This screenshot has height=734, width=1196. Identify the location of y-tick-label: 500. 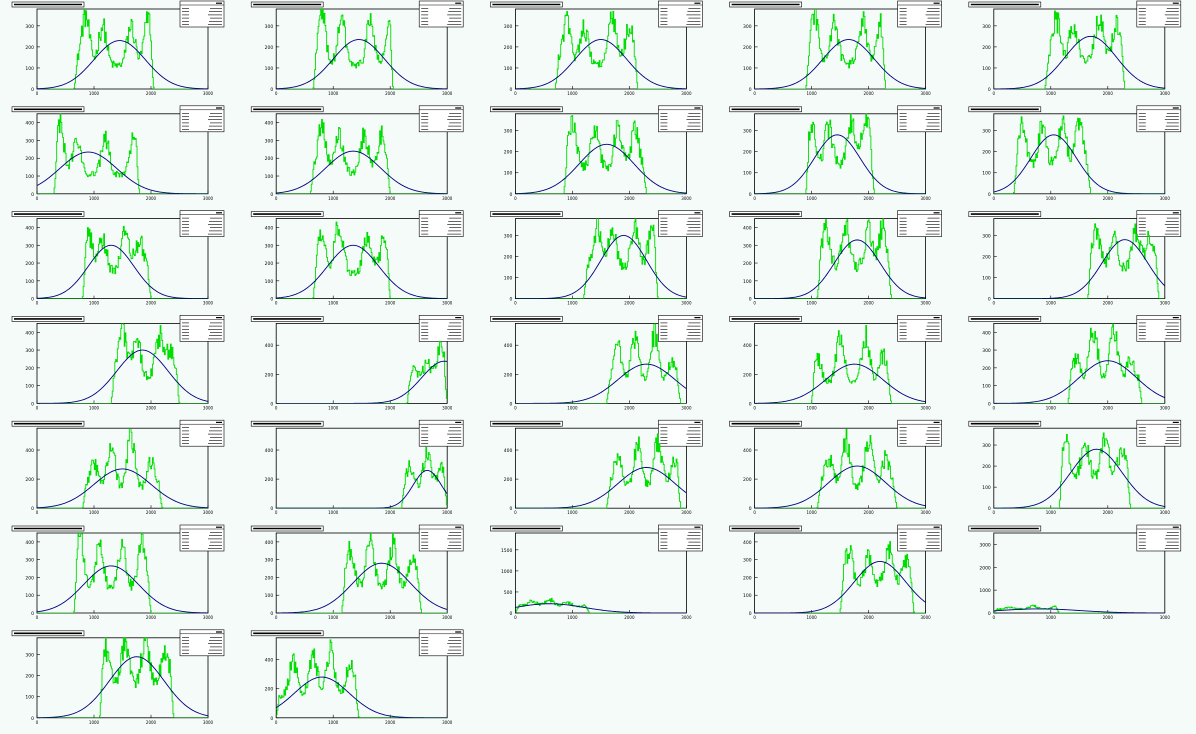
(508, 593).